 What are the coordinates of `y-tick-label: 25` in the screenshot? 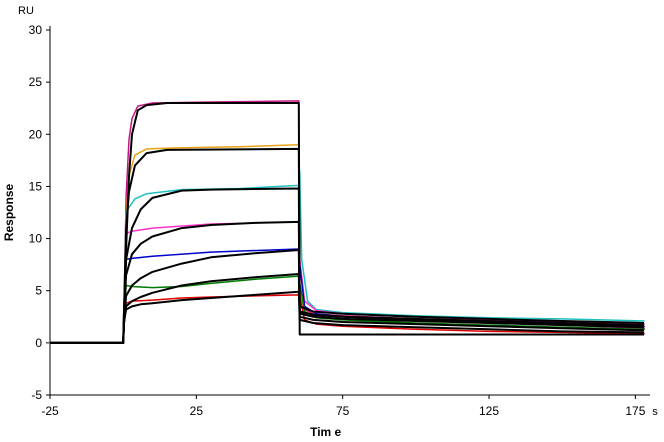 It's located at (36, 82).